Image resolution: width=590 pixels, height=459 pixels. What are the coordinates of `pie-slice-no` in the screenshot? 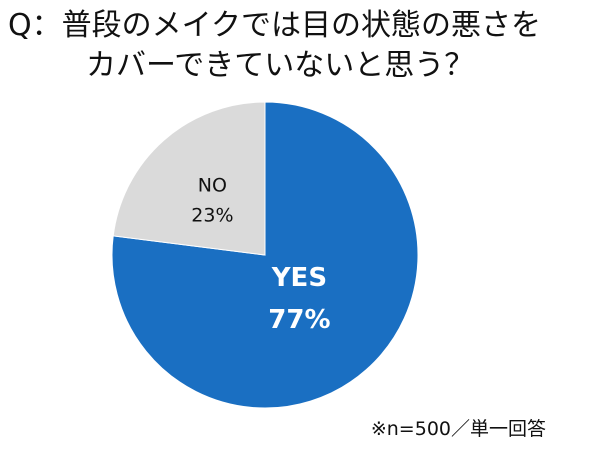 It's located at (189, 178).